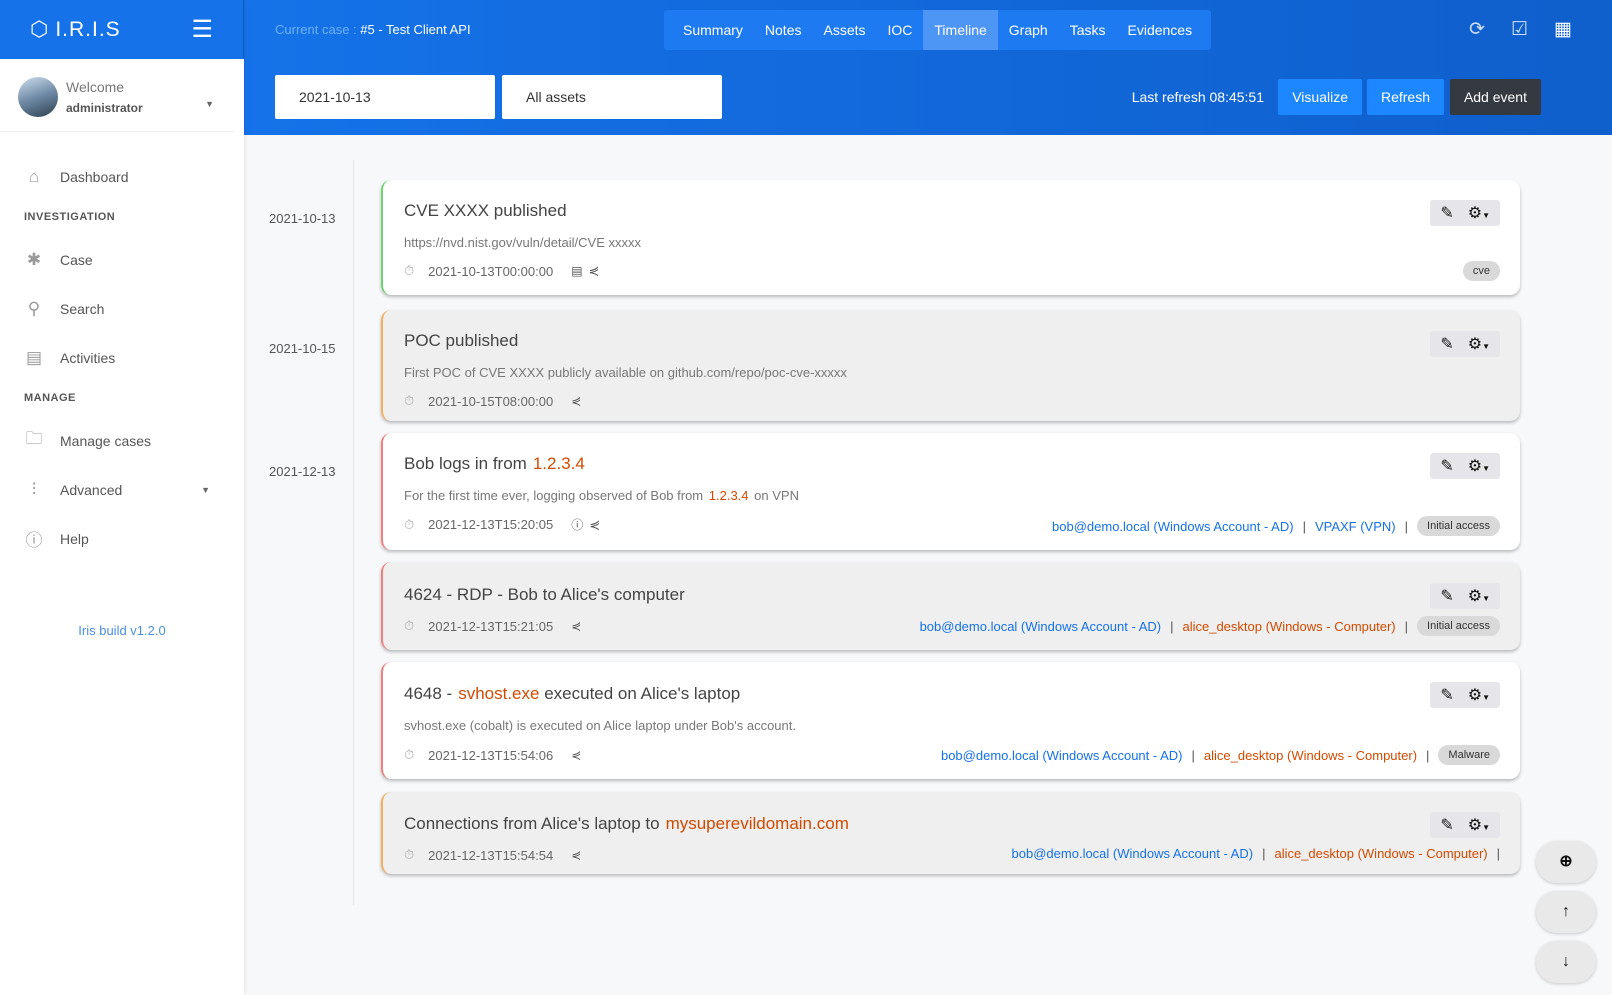 This screenshot has width=1612, height=995. What do you see at coordinates (783, 29) in the screenshot?
I see `tab-notes: Notes` at bounding box center [783, 29].